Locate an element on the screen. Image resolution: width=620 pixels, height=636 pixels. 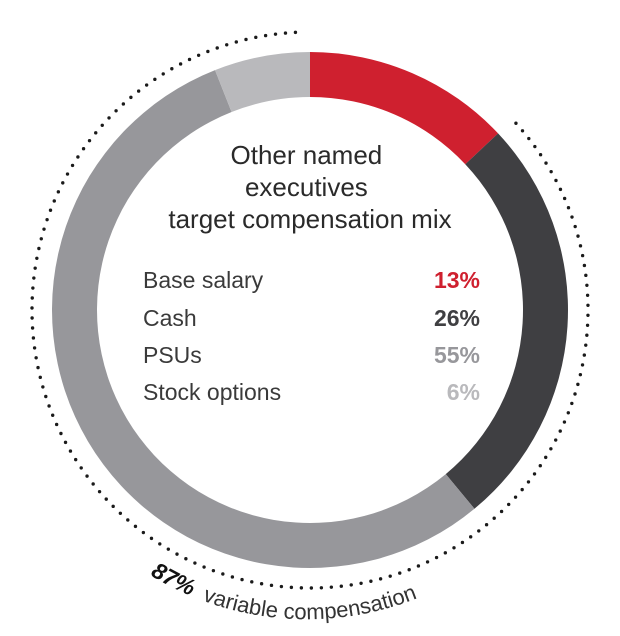
legend-value-base-salary: 13% is located at coordinates (457, 280).